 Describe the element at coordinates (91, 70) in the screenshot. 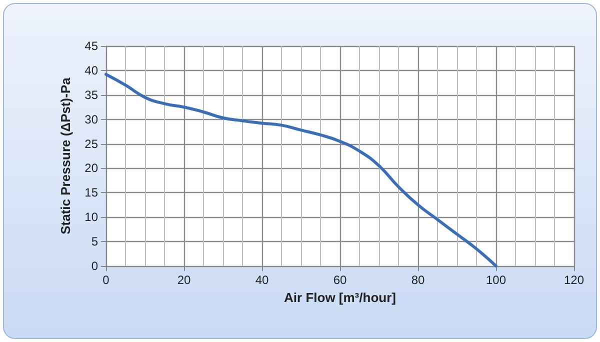

I see `y-tick-label: 40` at that location.